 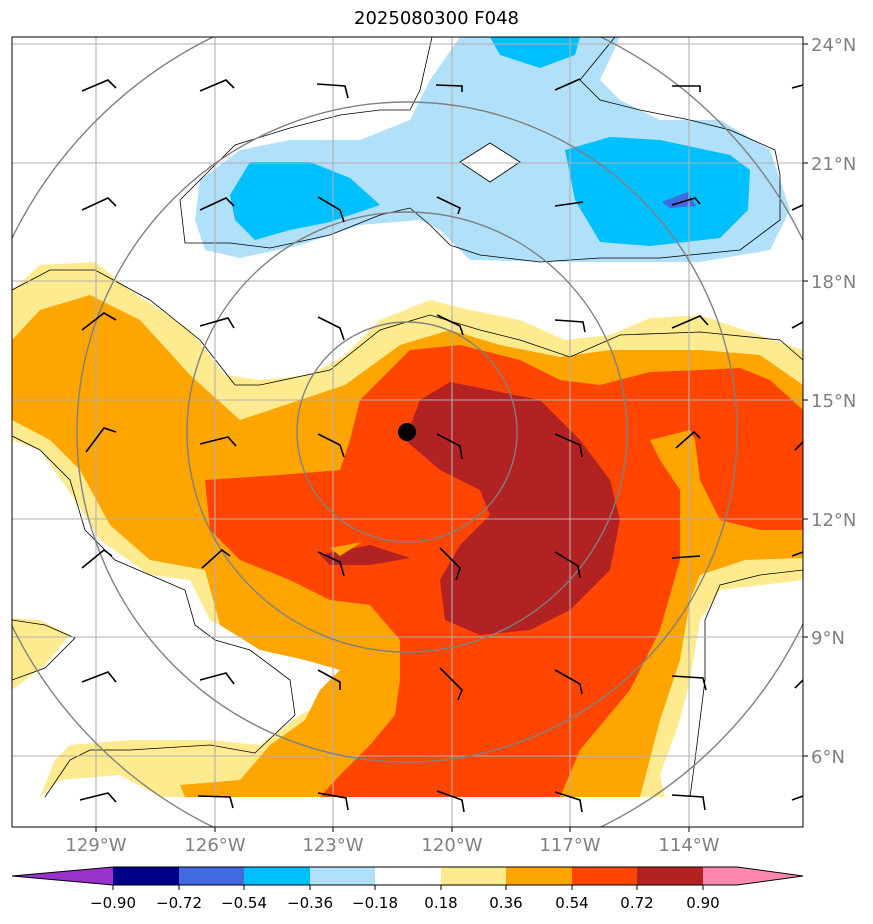 I want to click on lon-label: 126°W, so click(x=214, y=845).